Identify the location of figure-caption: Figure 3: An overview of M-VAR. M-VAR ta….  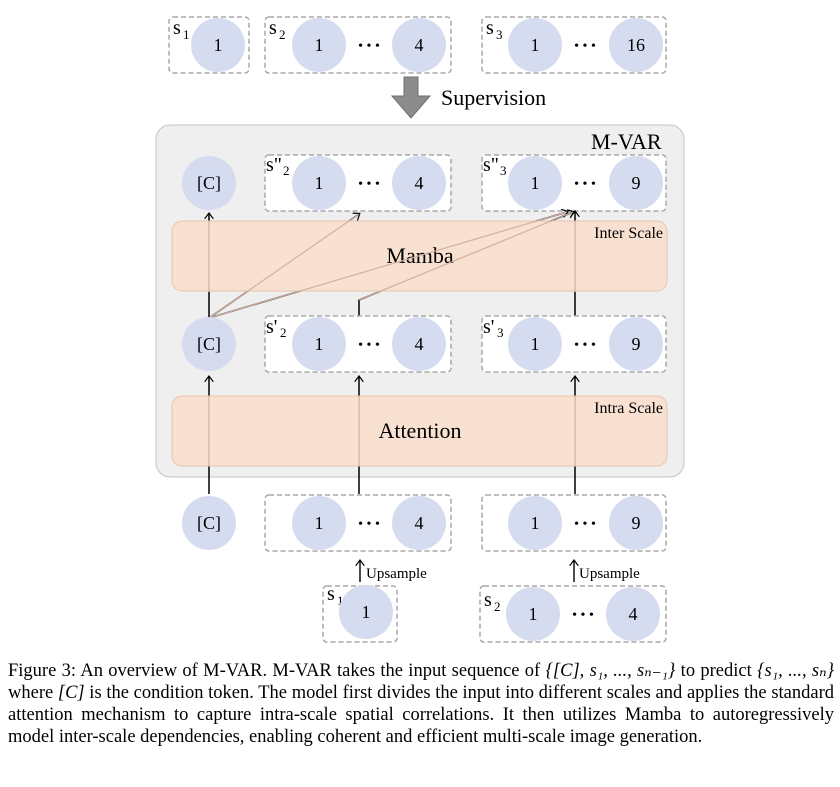
(421, 704).